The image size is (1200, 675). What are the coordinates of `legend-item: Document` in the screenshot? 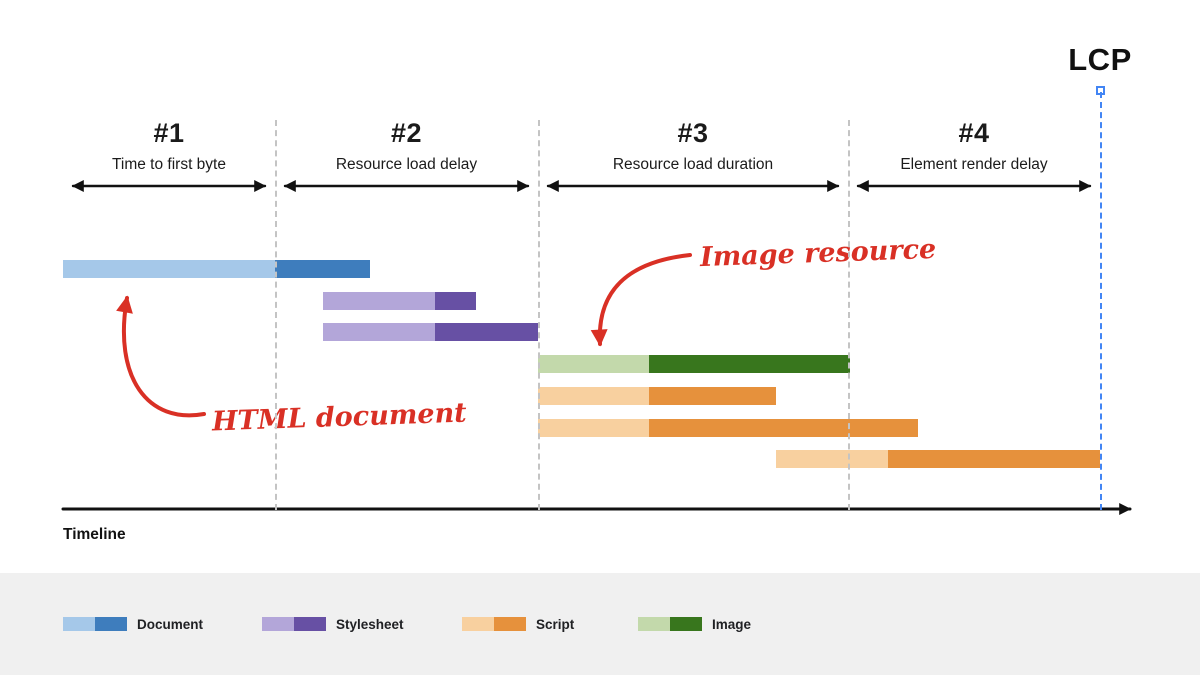 It's located at (133, 624).